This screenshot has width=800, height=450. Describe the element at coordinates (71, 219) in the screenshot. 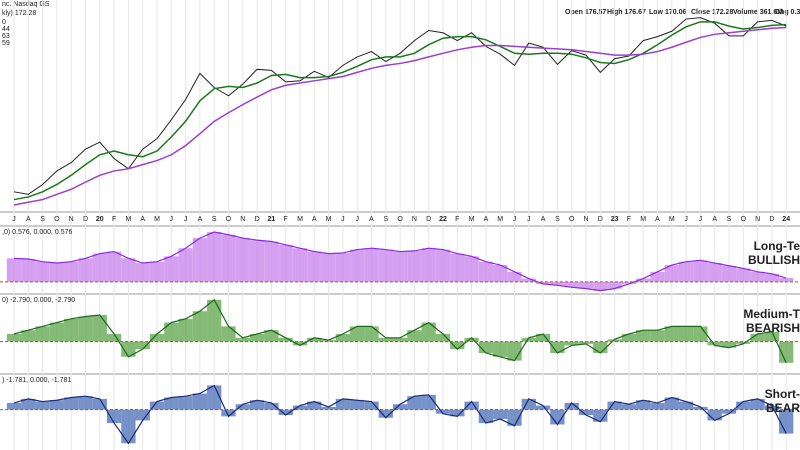

I see `x-tick-label: N` at that location.